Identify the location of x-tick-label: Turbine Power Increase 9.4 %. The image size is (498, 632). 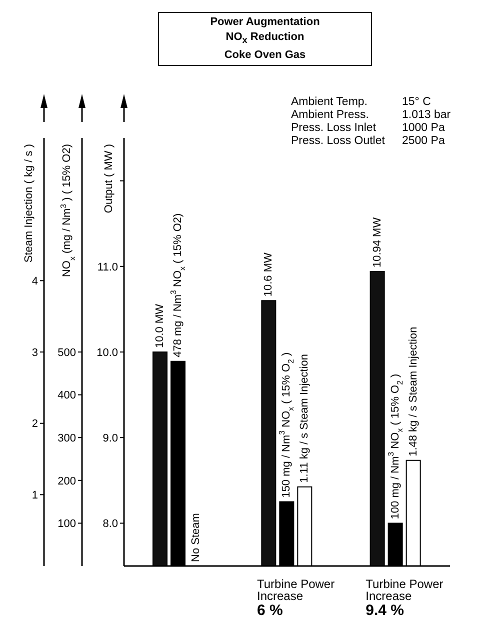
(405, 598).